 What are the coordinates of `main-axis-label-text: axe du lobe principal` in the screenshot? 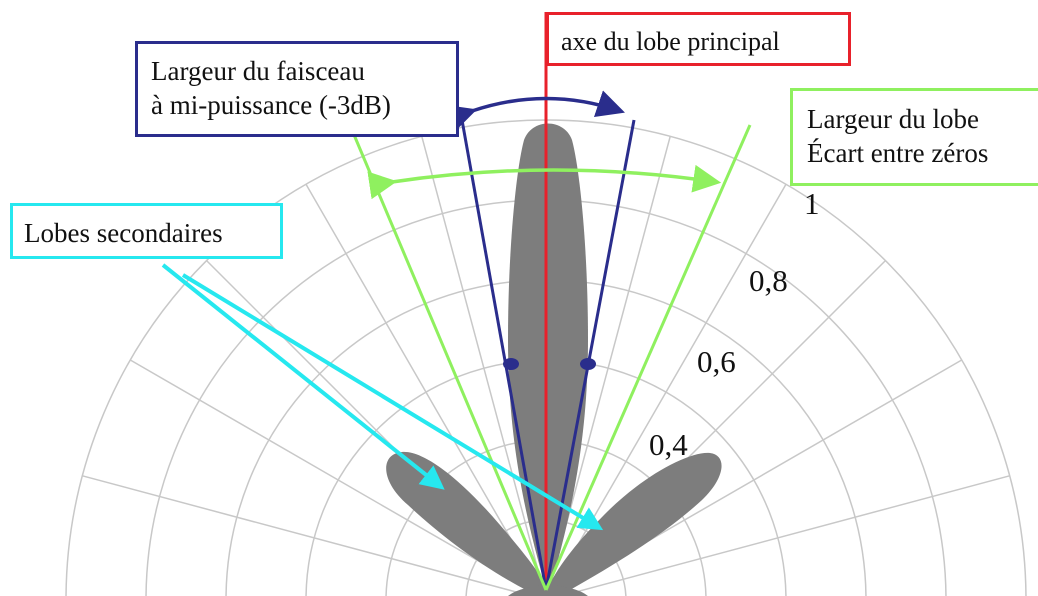 It's located at (670, 41).